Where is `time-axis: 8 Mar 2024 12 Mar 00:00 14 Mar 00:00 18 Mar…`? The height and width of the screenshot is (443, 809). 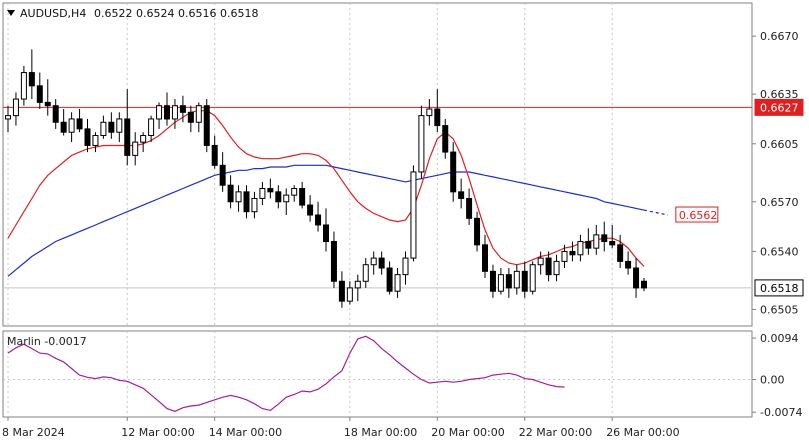 time-axis: 8 Mar 2024 12 Mar 00:00 14 Mar 00:00 18 Mar… is located at coordinates (341, 428).